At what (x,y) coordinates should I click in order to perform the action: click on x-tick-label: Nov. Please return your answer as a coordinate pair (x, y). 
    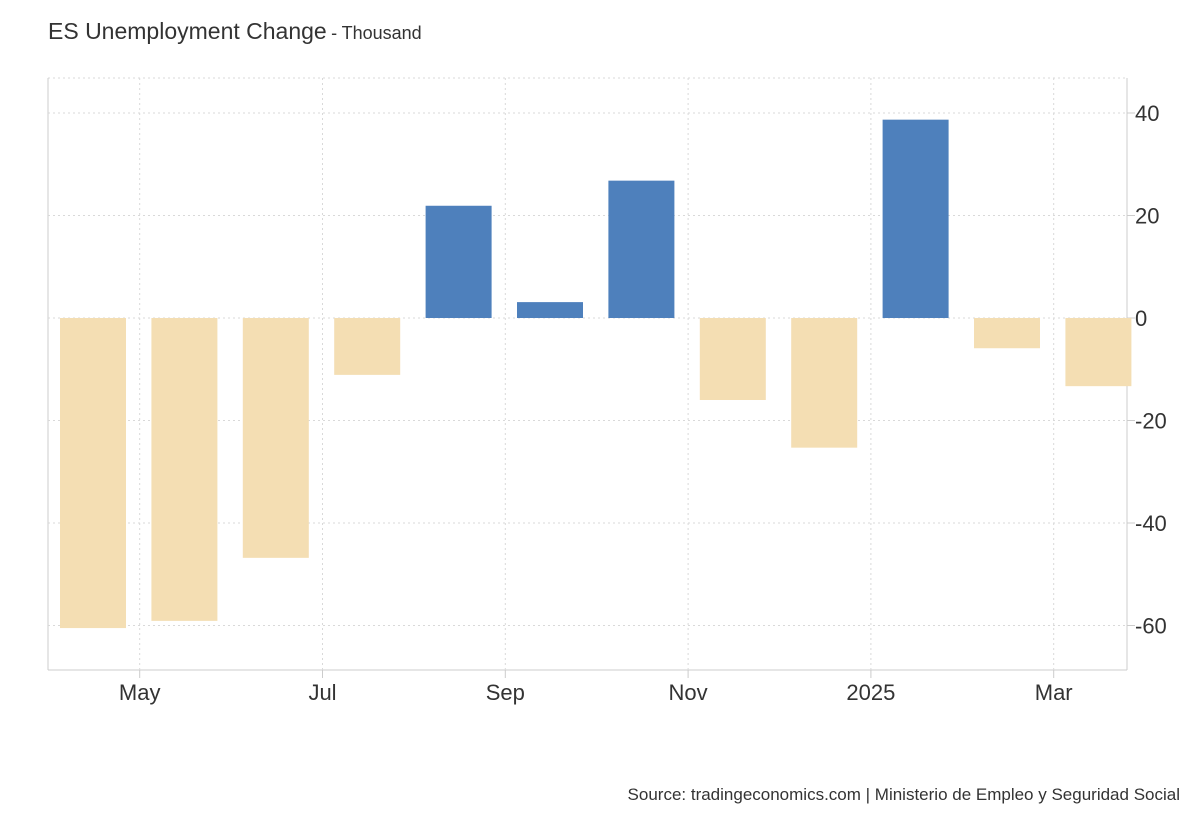
    Looking at the image, I should click on (688, 692).